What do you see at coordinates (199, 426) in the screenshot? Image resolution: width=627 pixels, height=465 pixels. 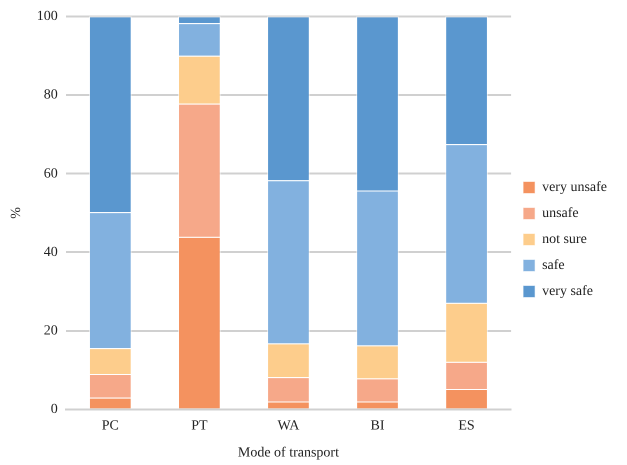 I see `x-tick-label: PT` at bounding box center [199, 426].